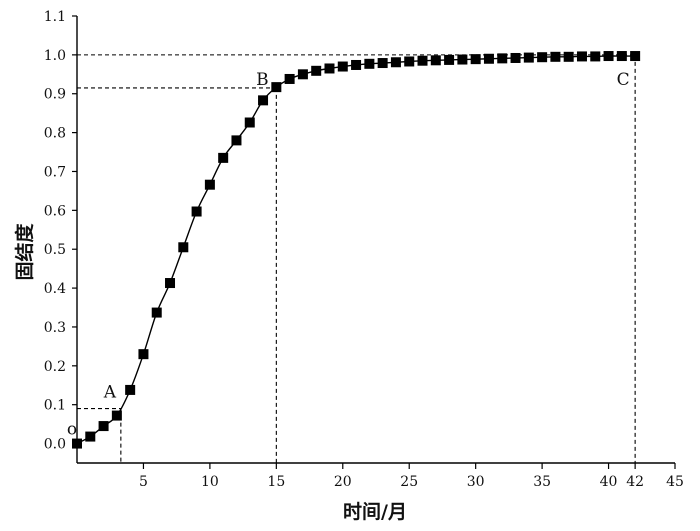 The image size is (700, 531). What do you see at coordinates (675, 482) in the screenshot?
I see `x-tick-label: 45` at bounding box center [675, 482].